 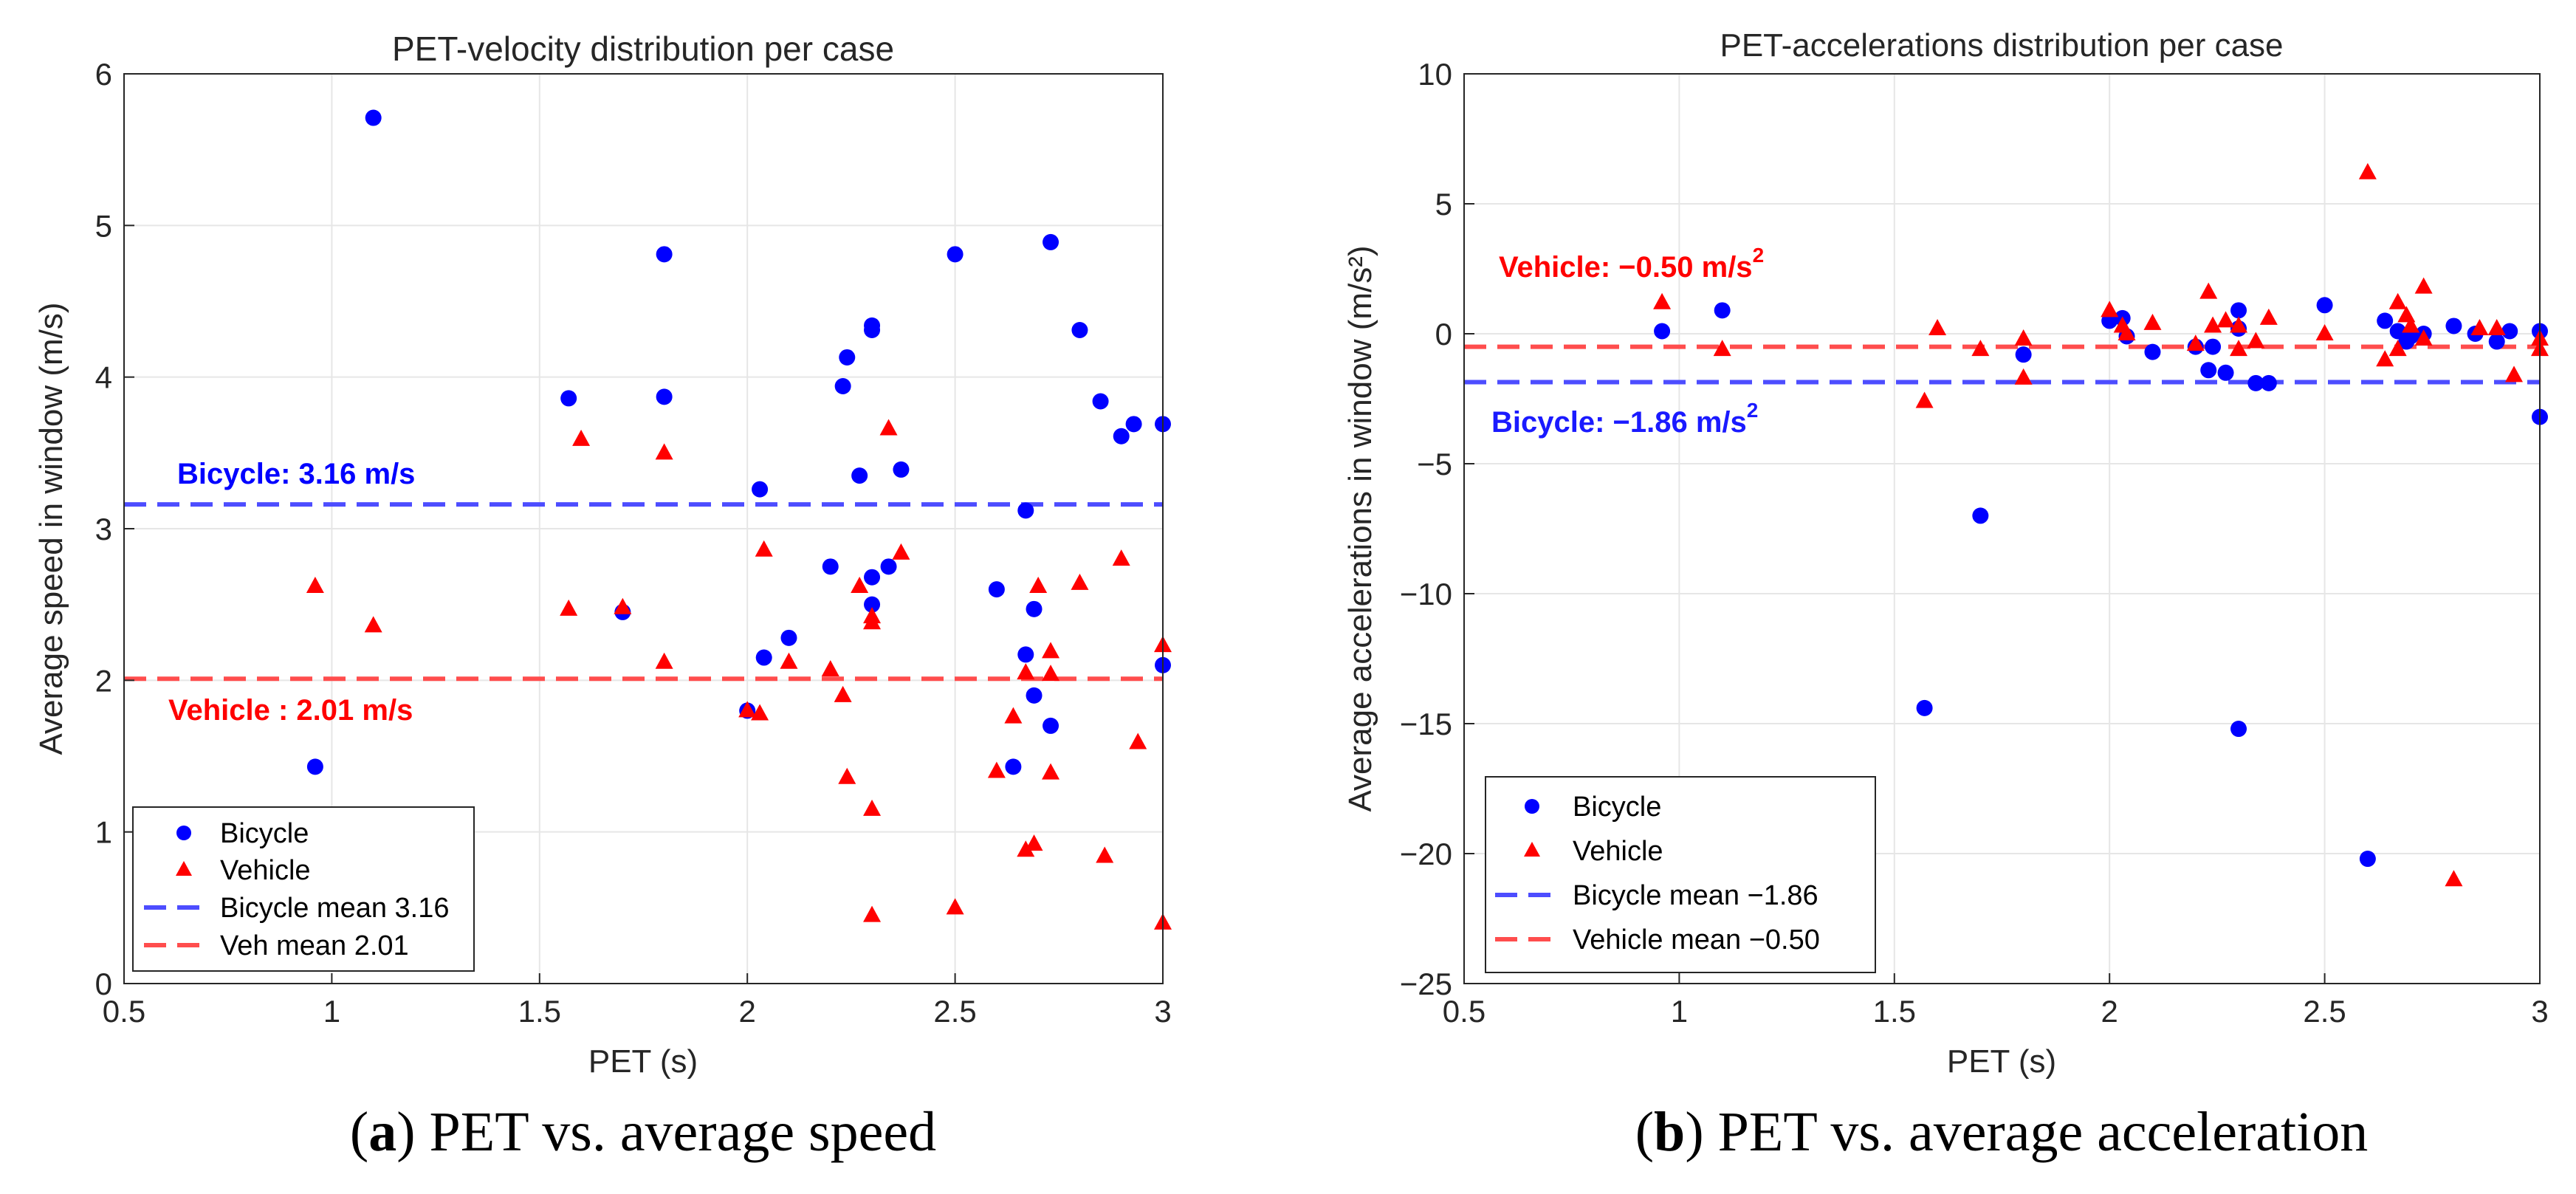 I want to click on x-axis-label-b: PET (s), so click(x=2001, y=1061).